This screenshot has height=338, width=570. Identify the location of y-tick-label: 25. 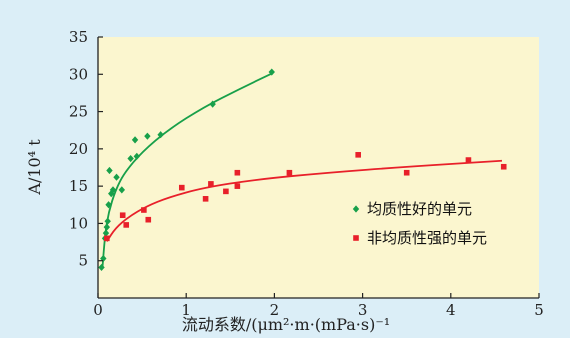
(78, 112).